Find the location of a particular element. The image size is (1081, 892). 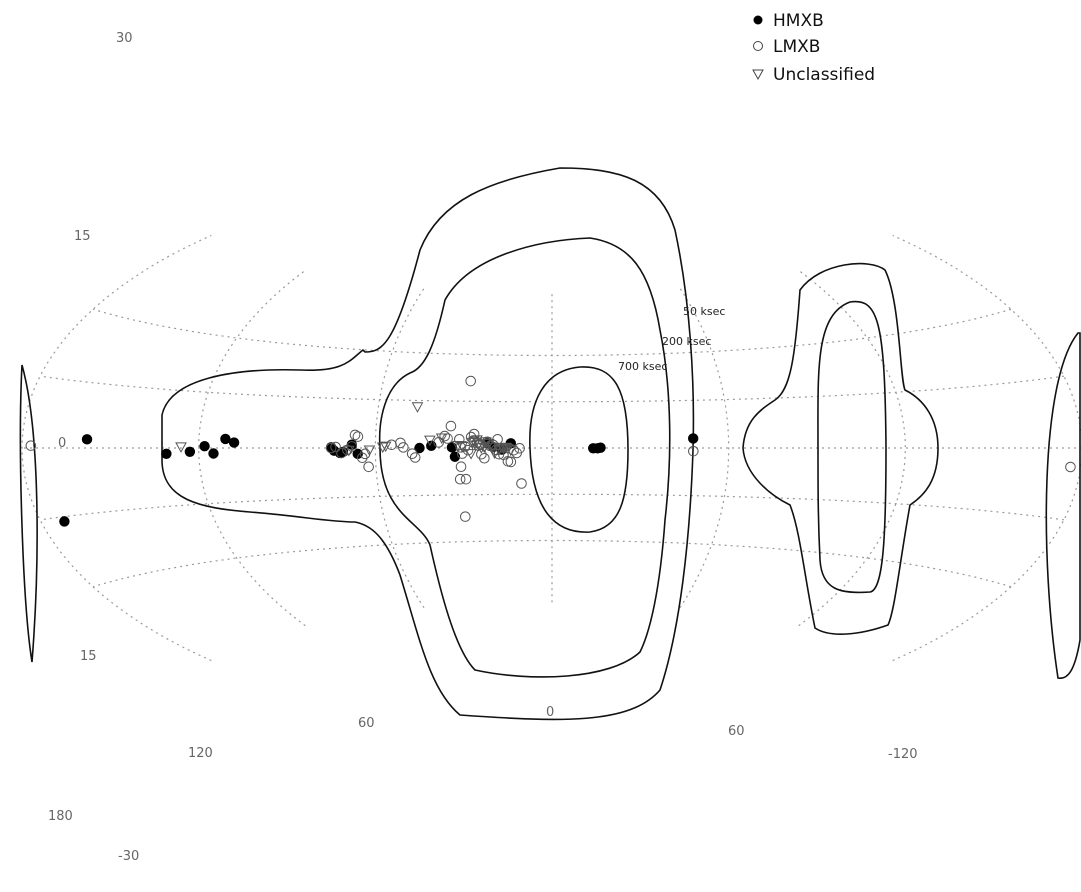

lon-tick-label: -120 is located at coordinates (903, 754).